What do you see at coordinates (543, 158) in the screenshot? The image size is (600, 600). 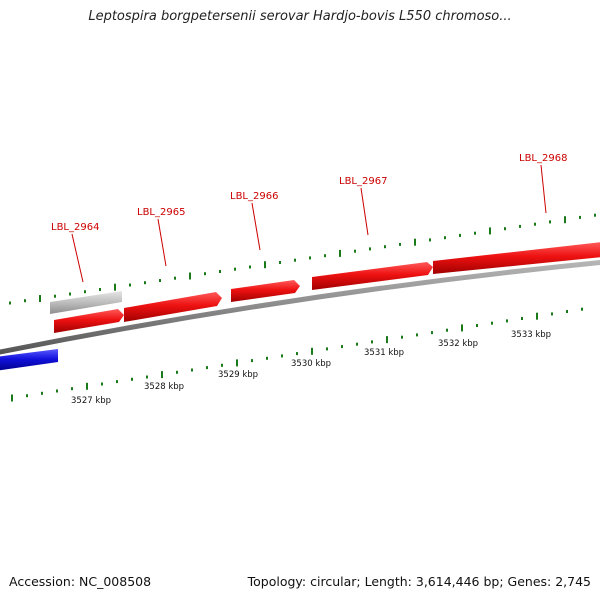 I see `gene-label-lbl-2968: LBL_2968` at bounding box center [543, 158].